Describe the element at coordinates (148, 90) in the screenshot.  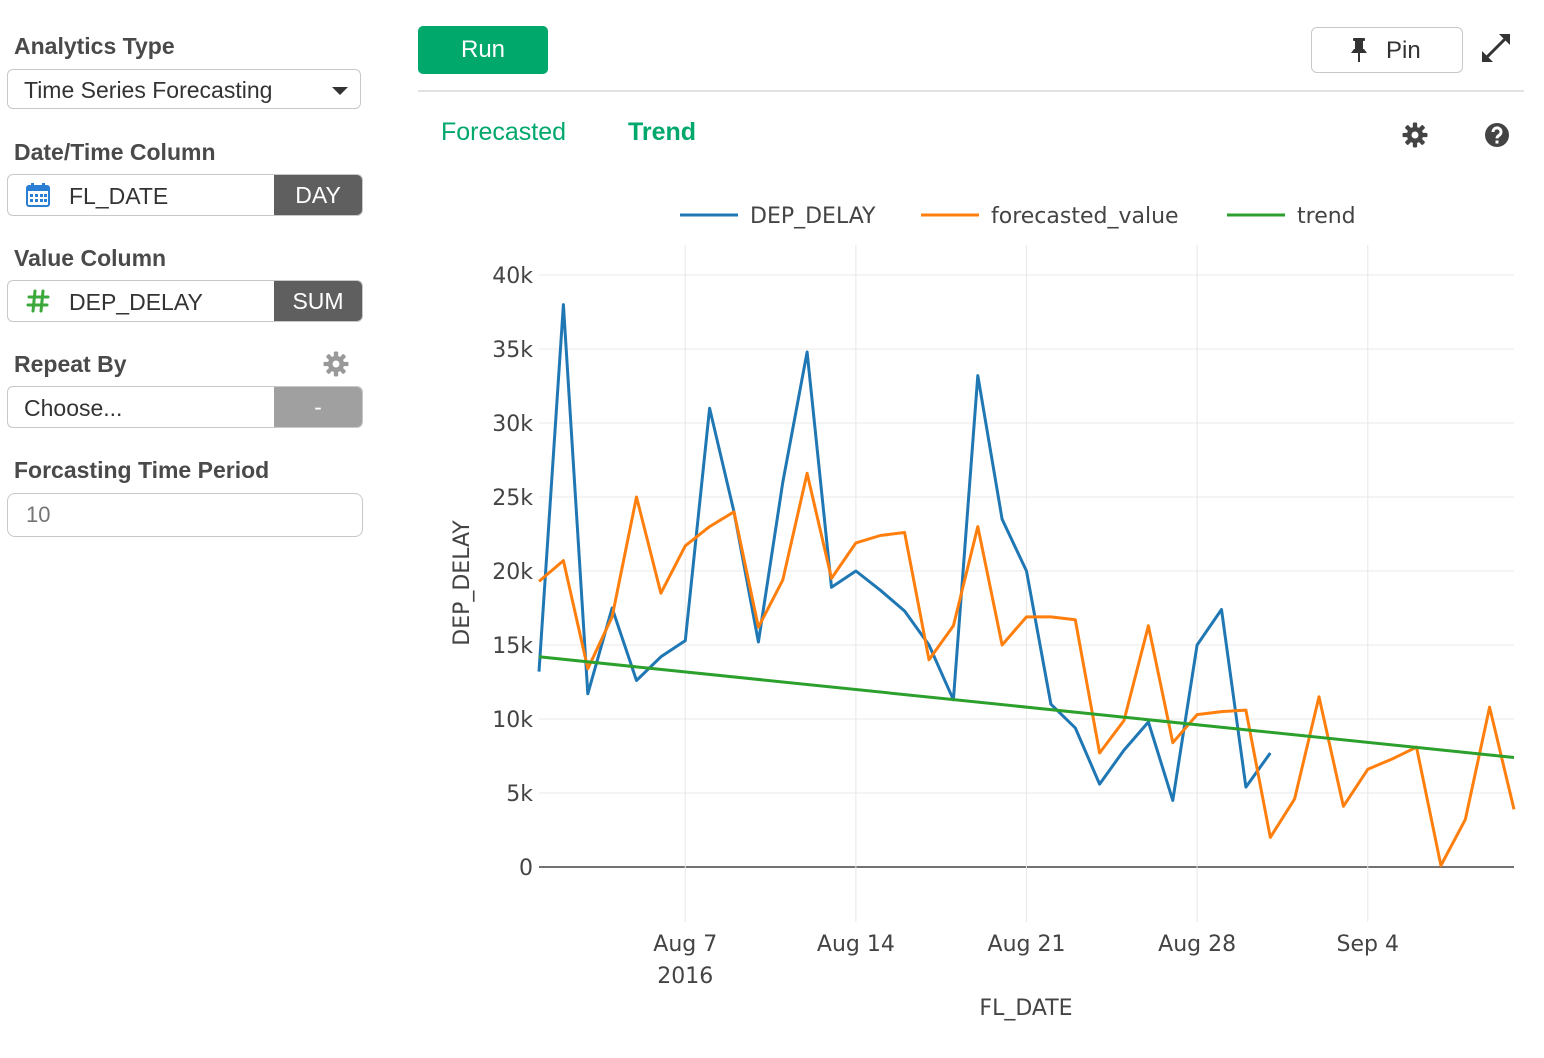
I see `analytics-type-value: Time Series Forecasting` at that location.